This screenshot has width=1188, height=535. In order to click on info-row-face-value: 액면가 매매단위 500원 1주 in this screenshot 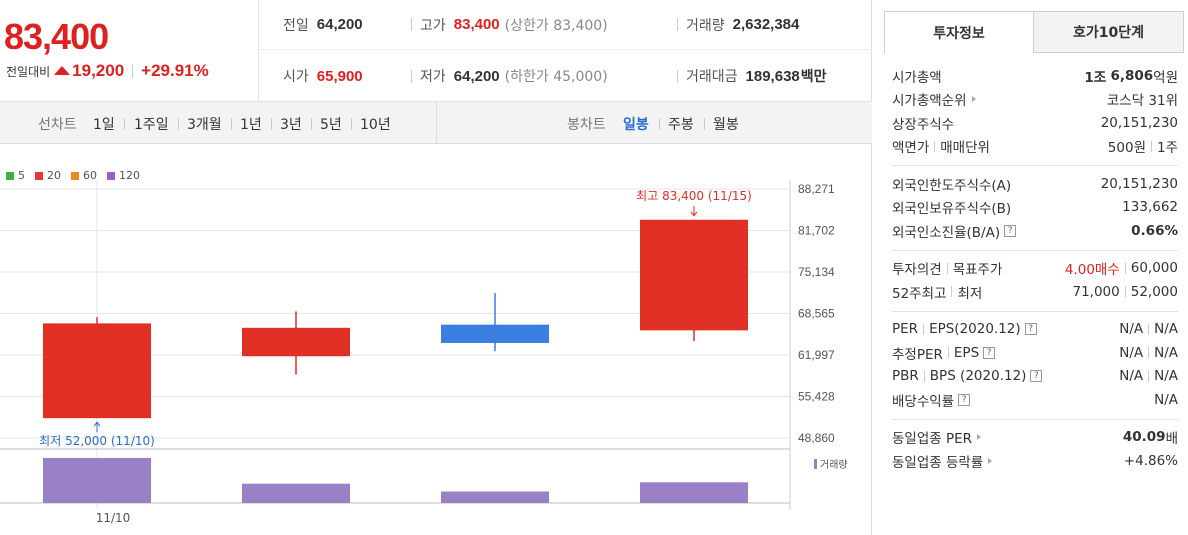, I will do `click(1035, 147)`.